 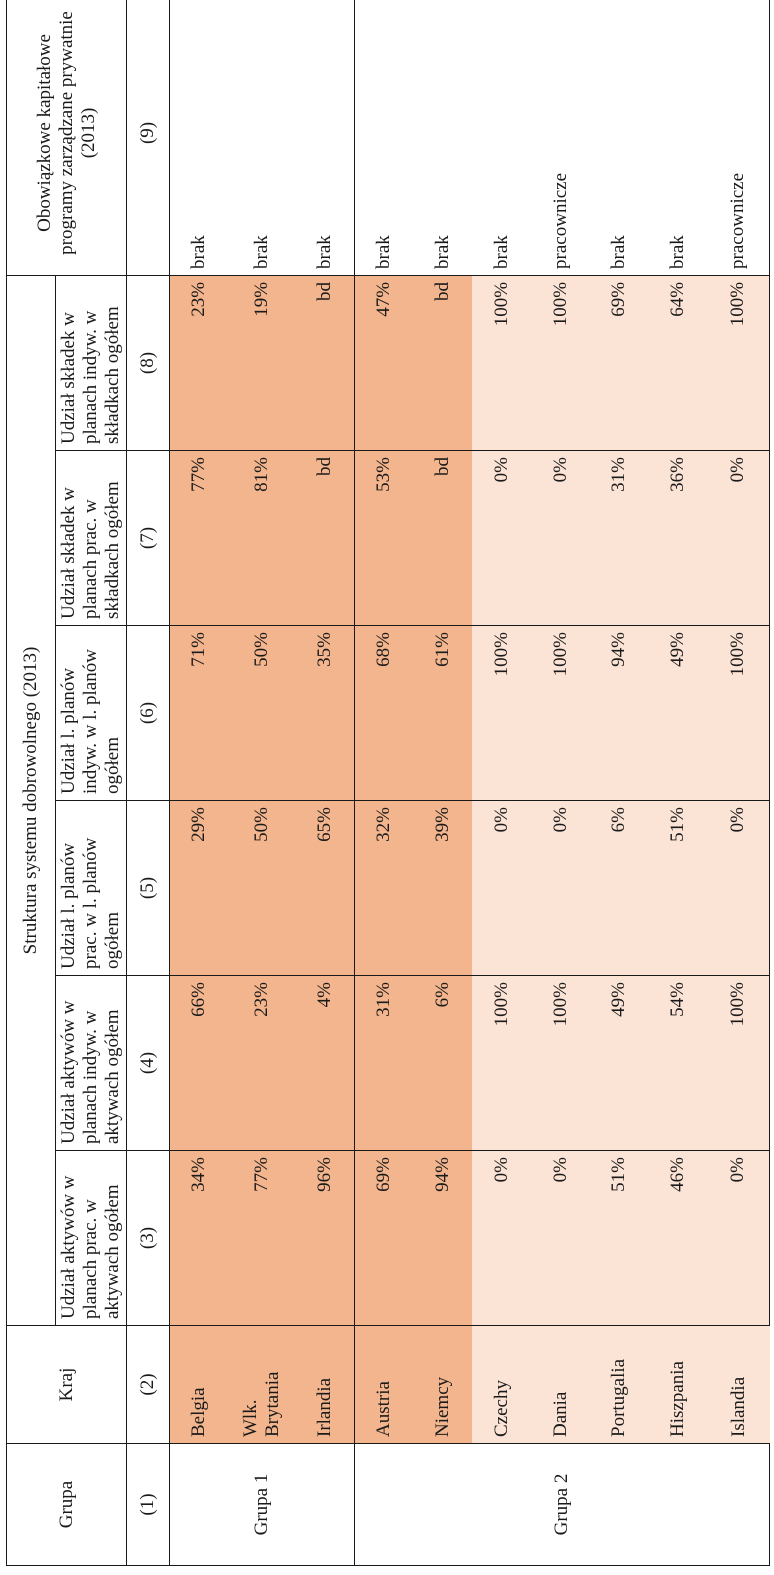 I want to click on country-name: Islandia, so click(x=738, y=1384).